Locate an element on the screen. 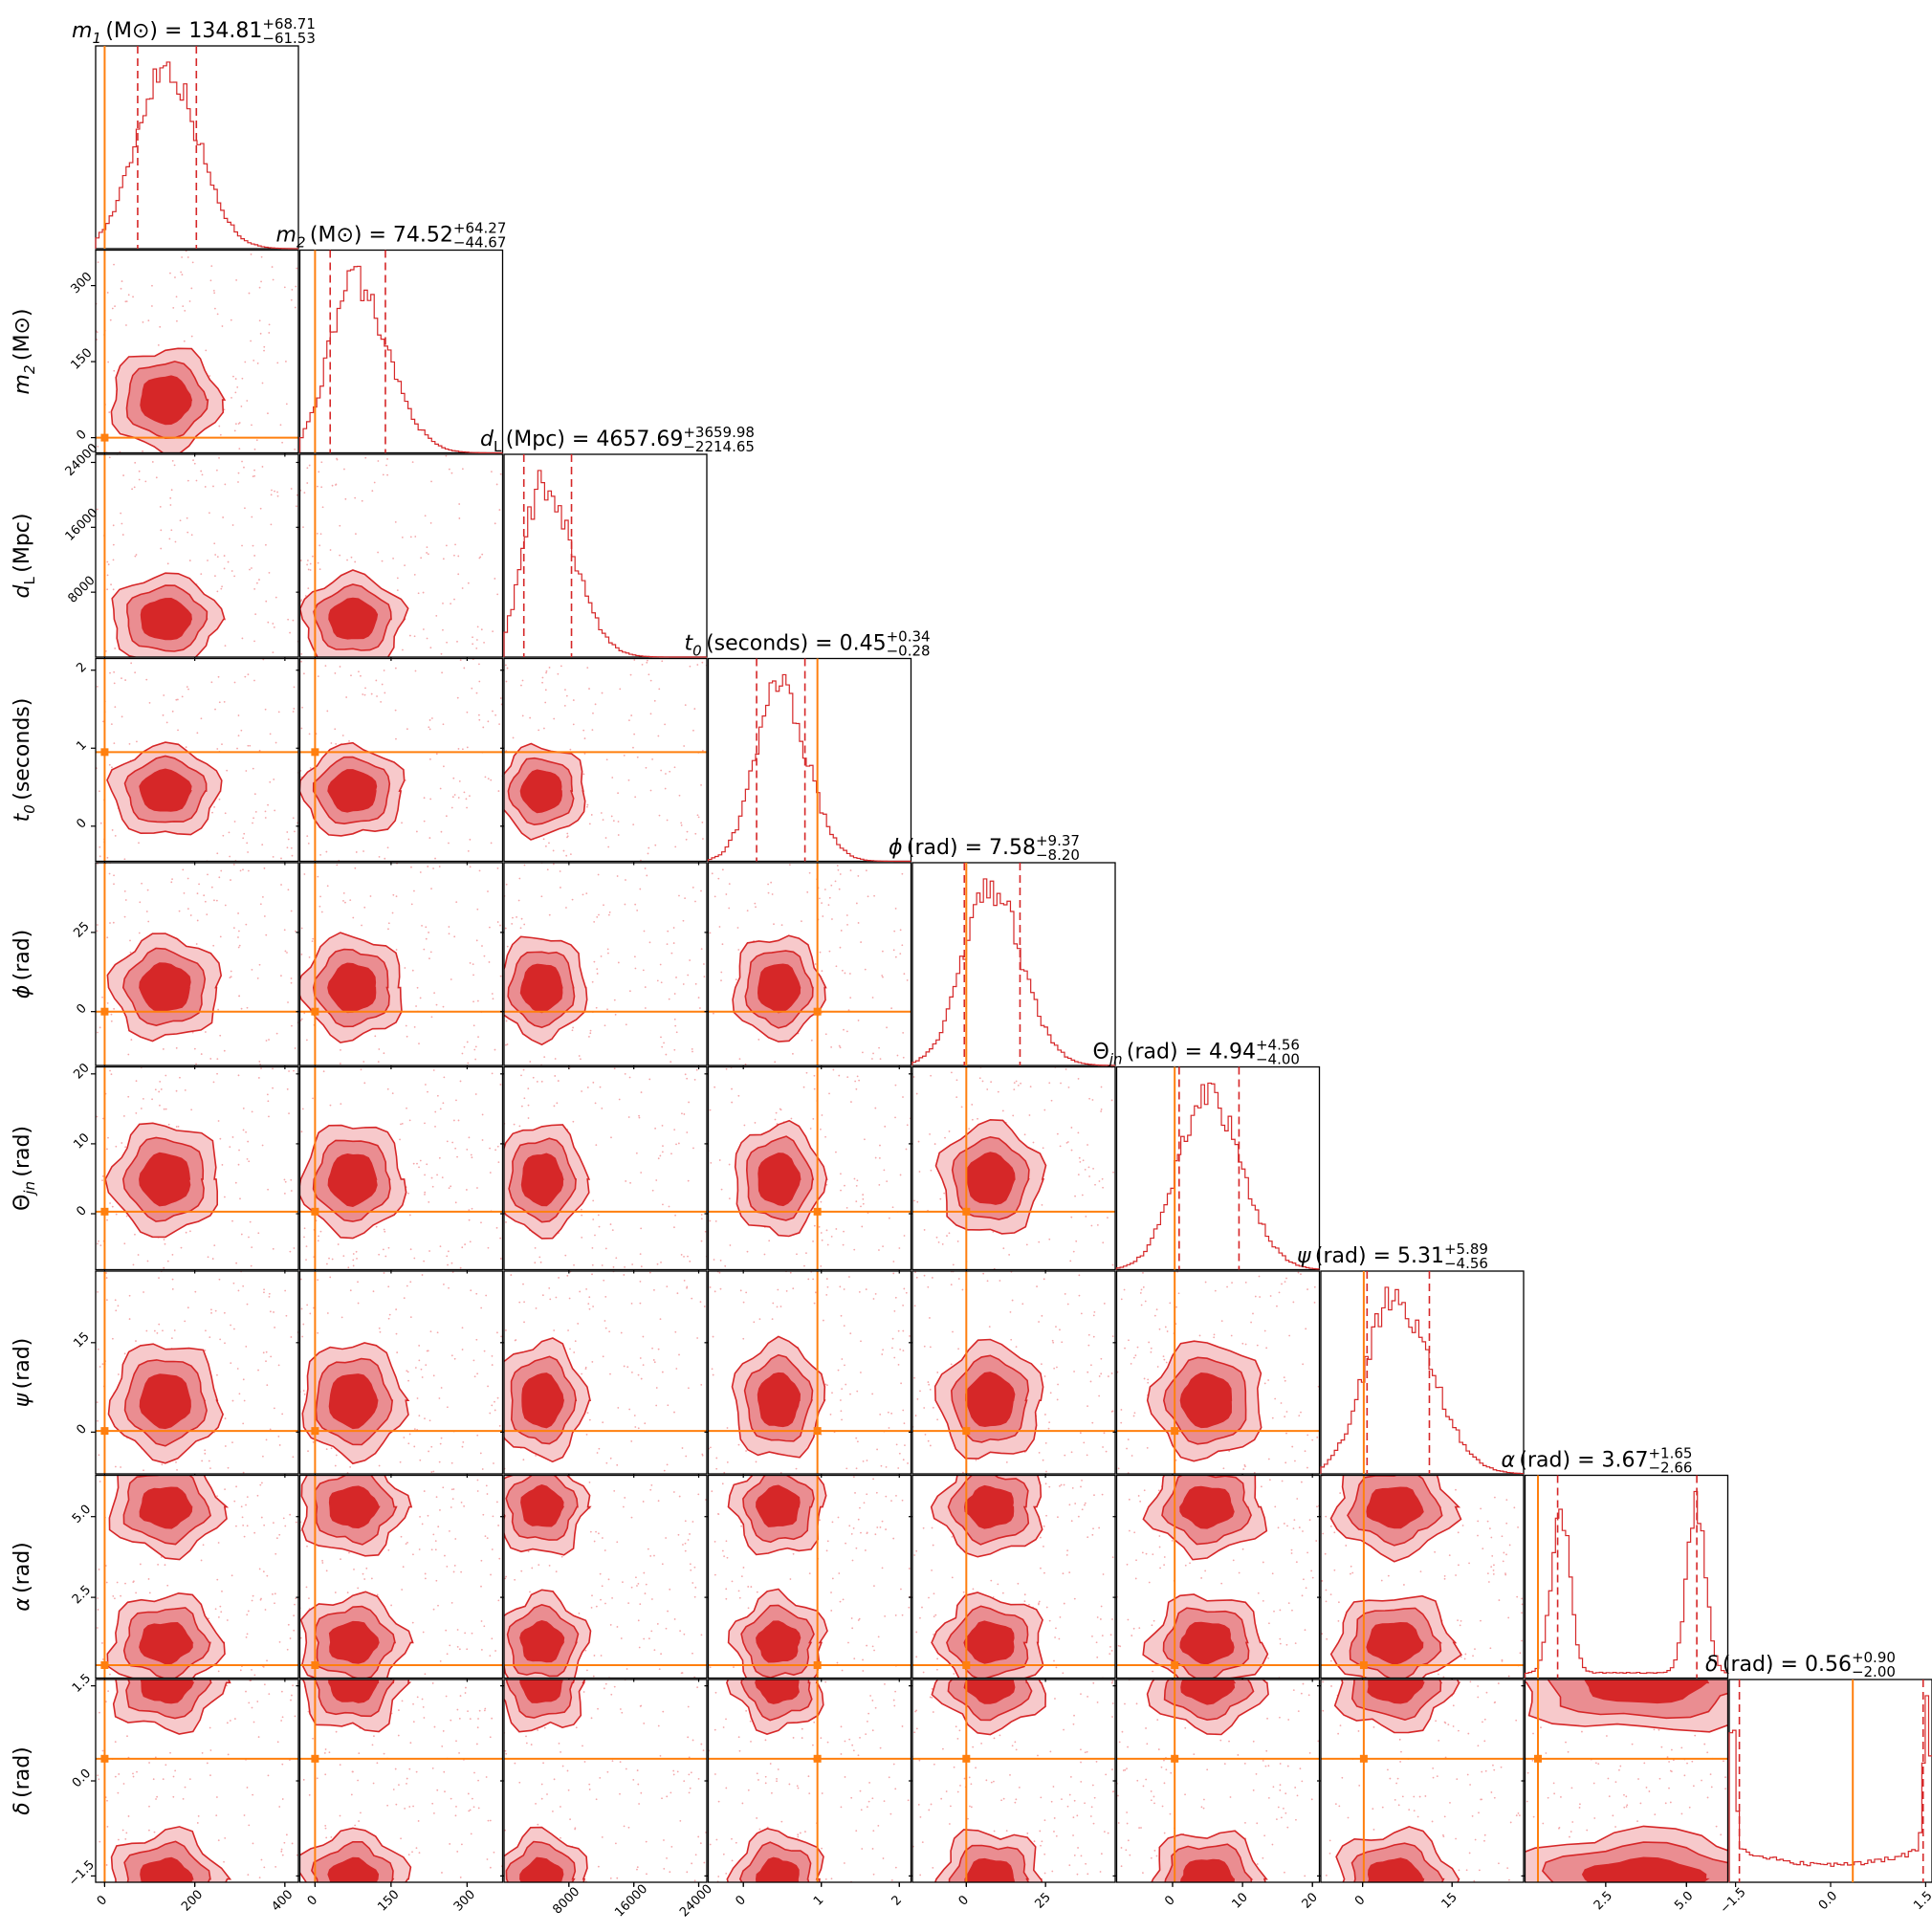  scatter-panel-dL-psi is located at coordinates (604, 1374).